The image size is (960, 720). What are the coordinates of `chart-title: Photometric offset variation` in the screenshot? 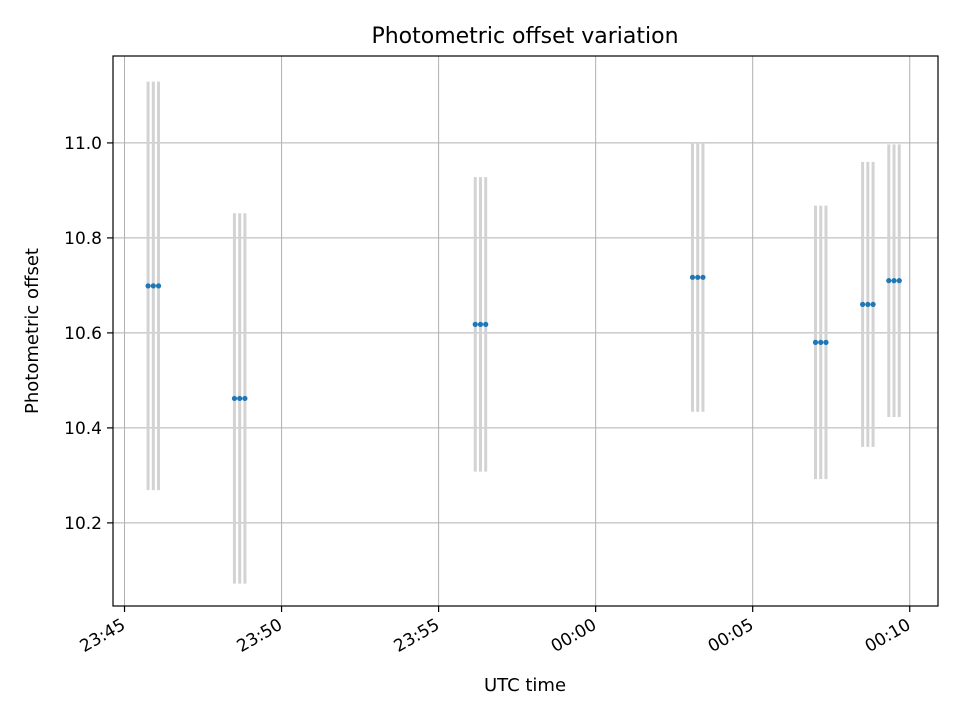 It's located at (524, 36).